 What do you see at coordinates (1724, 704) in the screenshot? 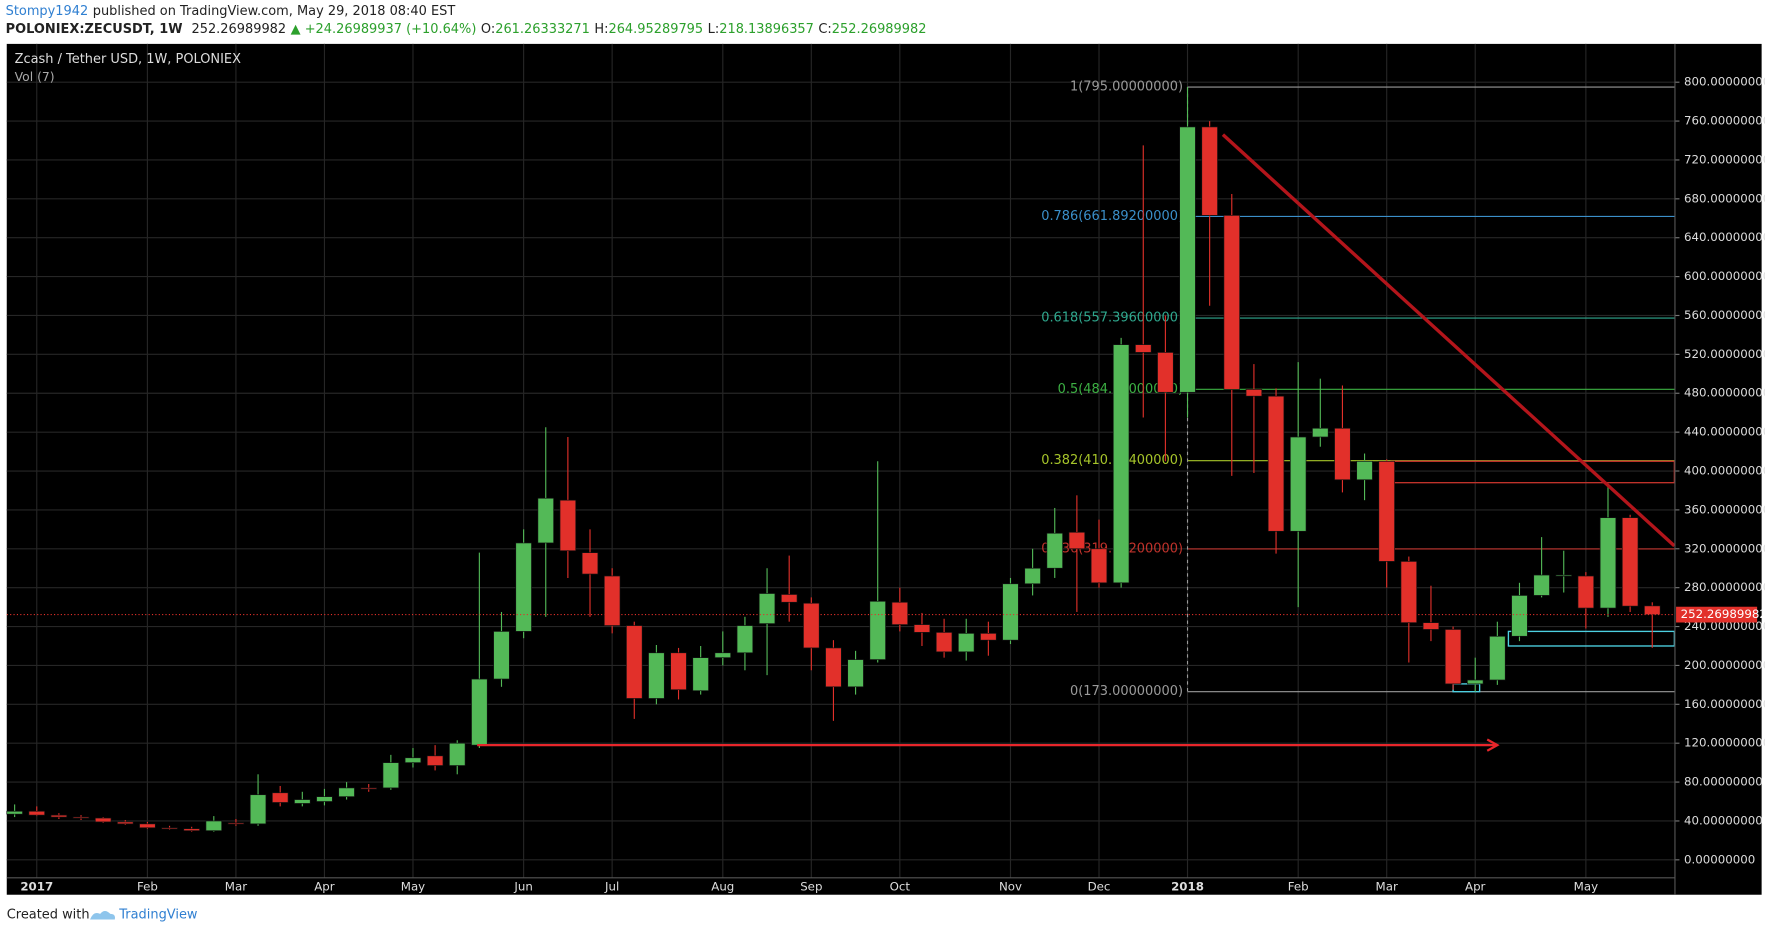
I see `y-tick-label: 160.00000000` at bounding box center [1724, 704].